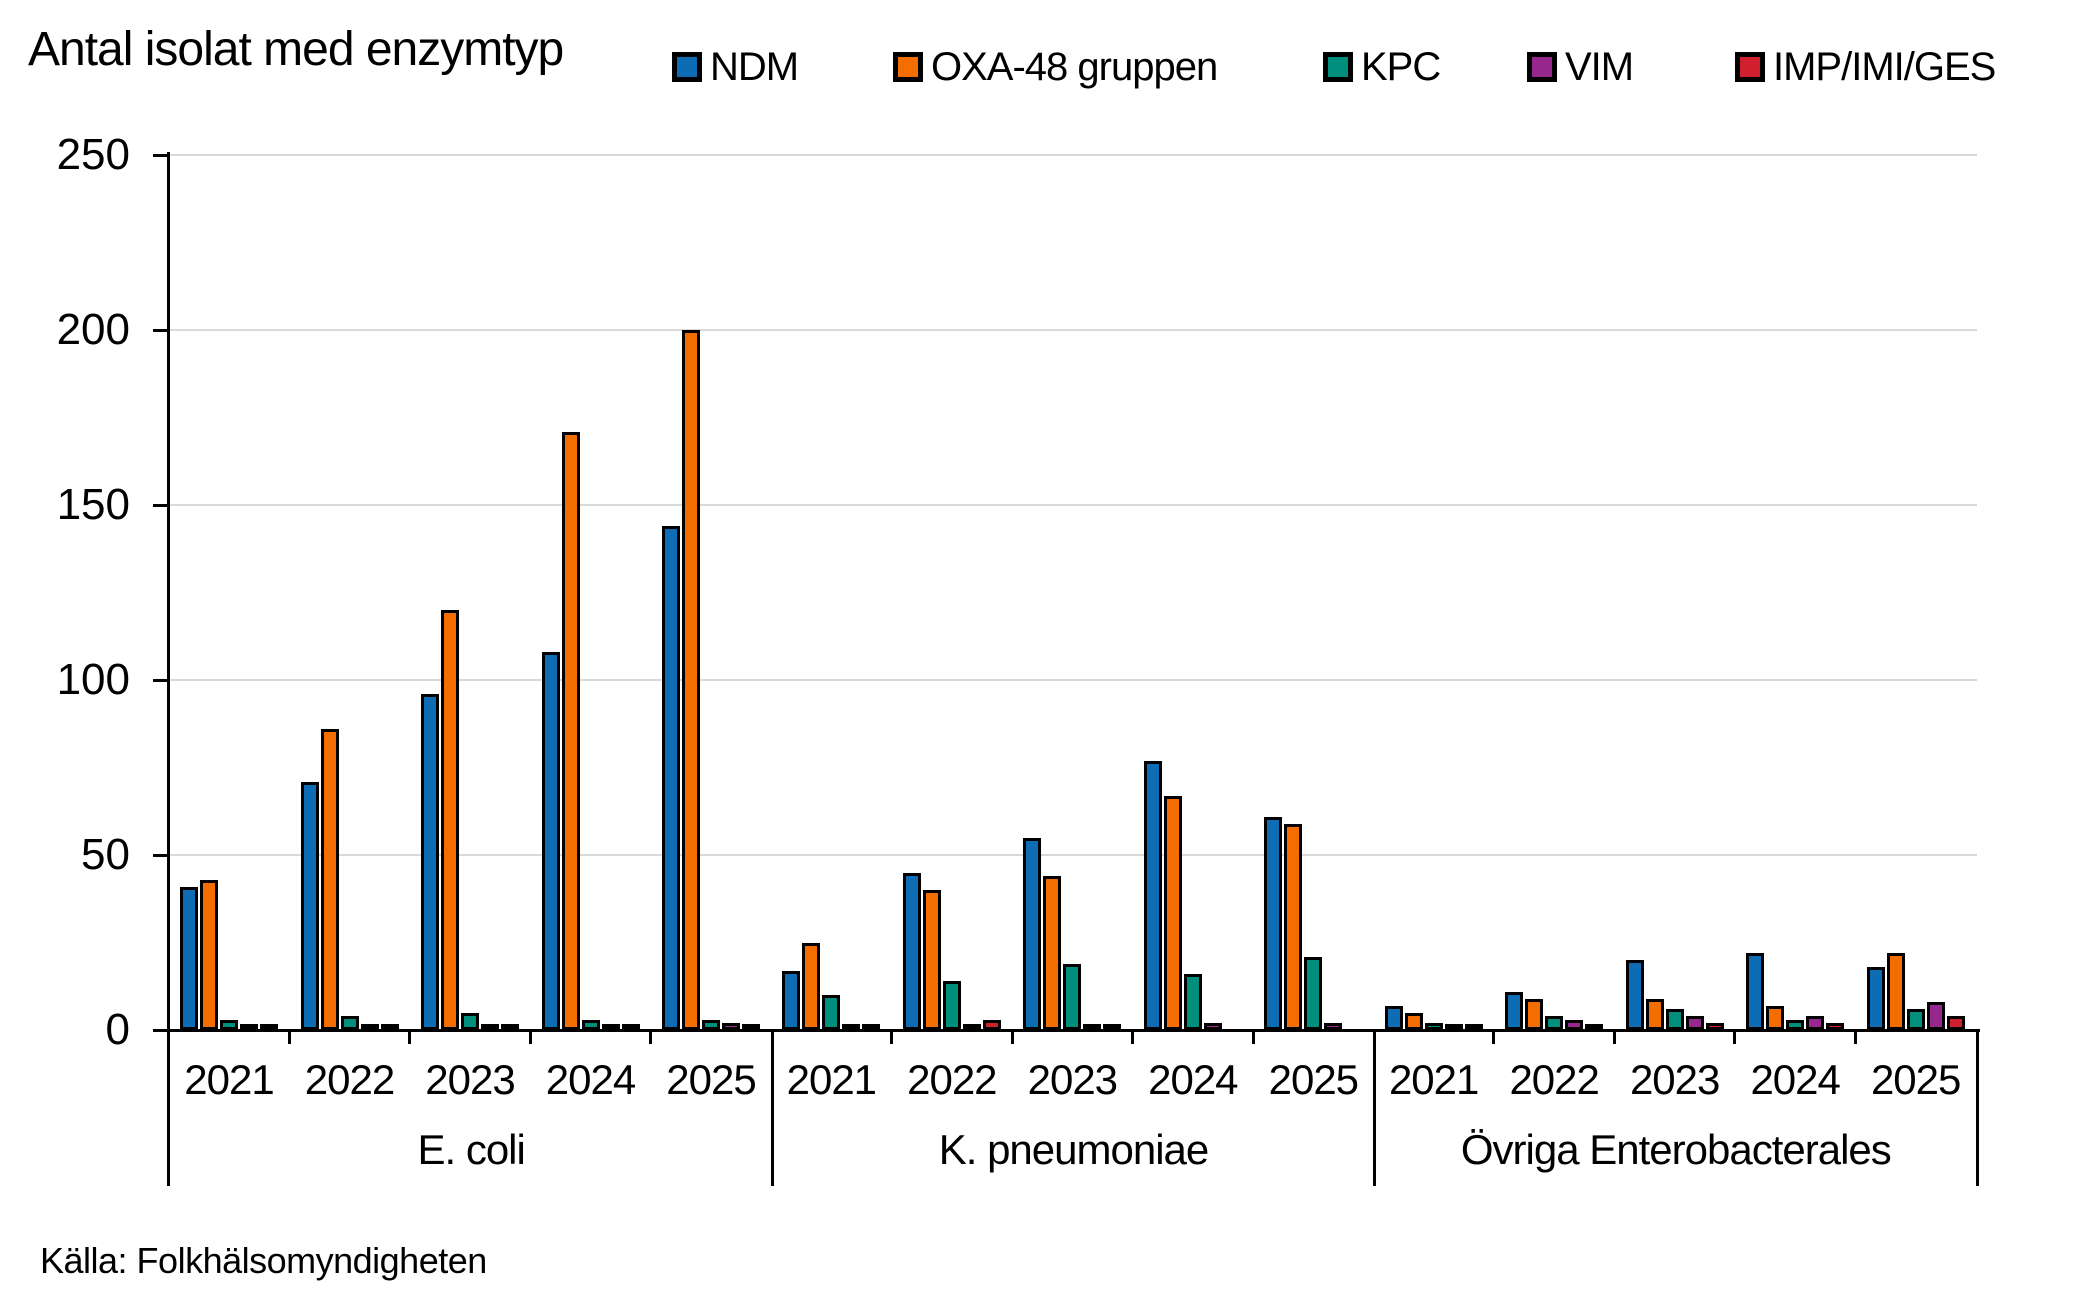  I want to click on y-axis-label-0: 0, so click(117, 1029).